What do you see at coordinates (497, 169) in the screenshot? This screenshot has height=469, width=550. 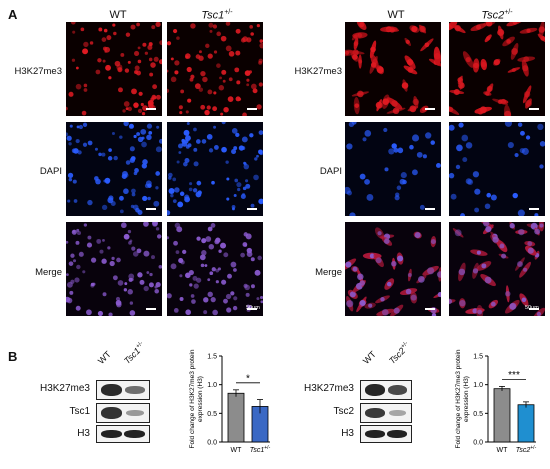 I see `micrograph-dapi-tsc2` at bounding box center [497, 169].